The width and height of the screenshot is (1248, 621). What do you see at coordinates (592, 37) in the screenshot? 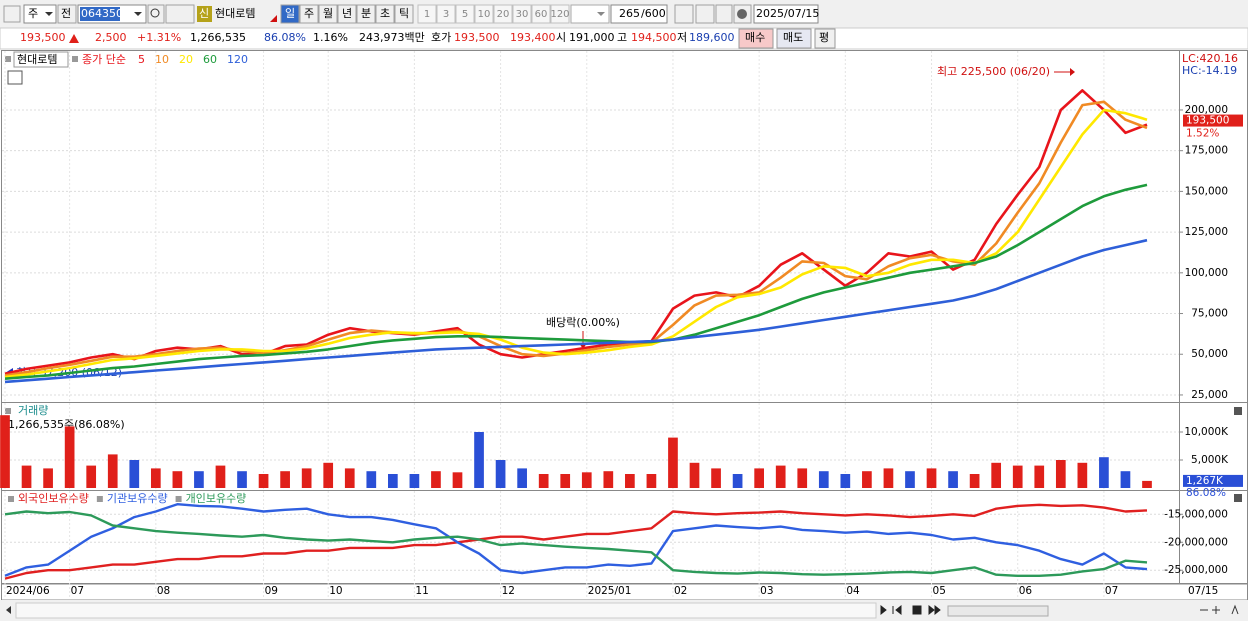
I see `open-price: 191,000` at bounding box center [592, 37].